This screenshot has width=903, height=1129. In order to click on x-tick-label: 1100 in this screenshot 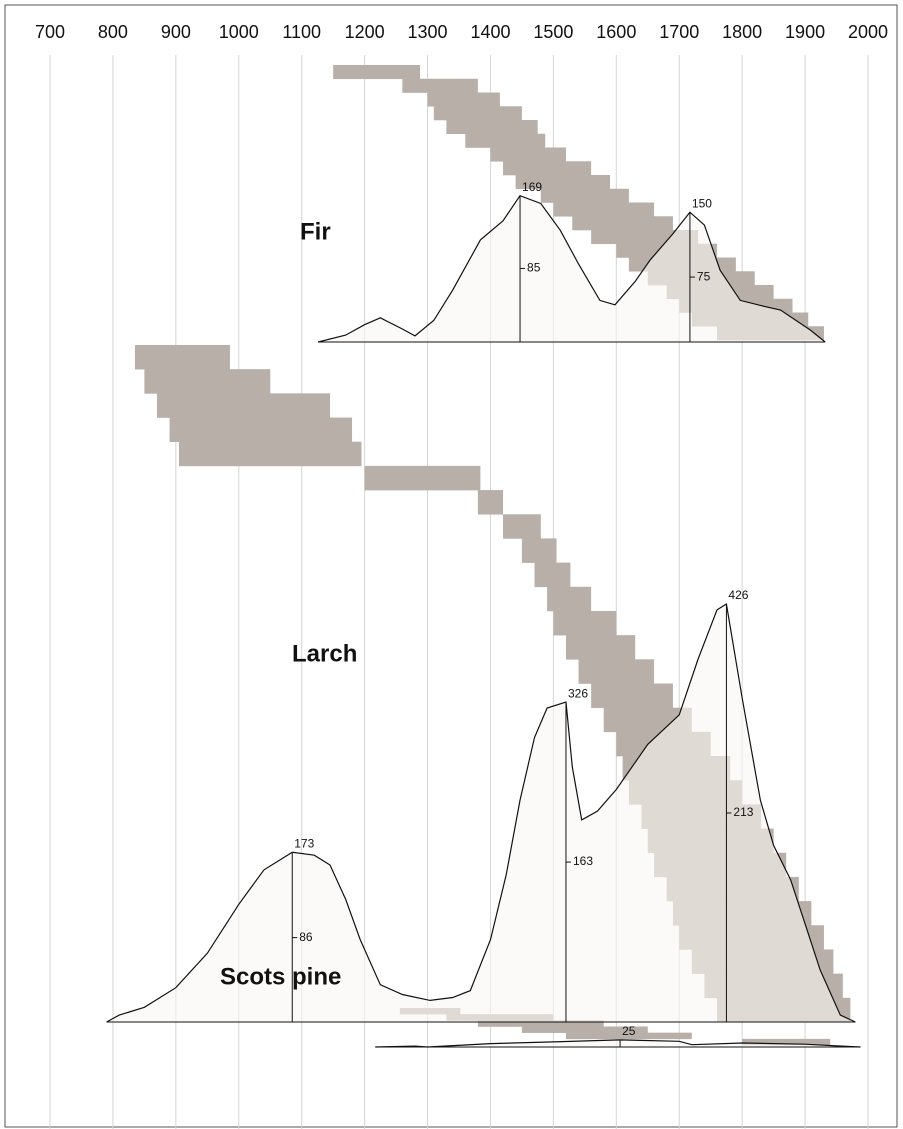, I will do `click(301, 32)`.